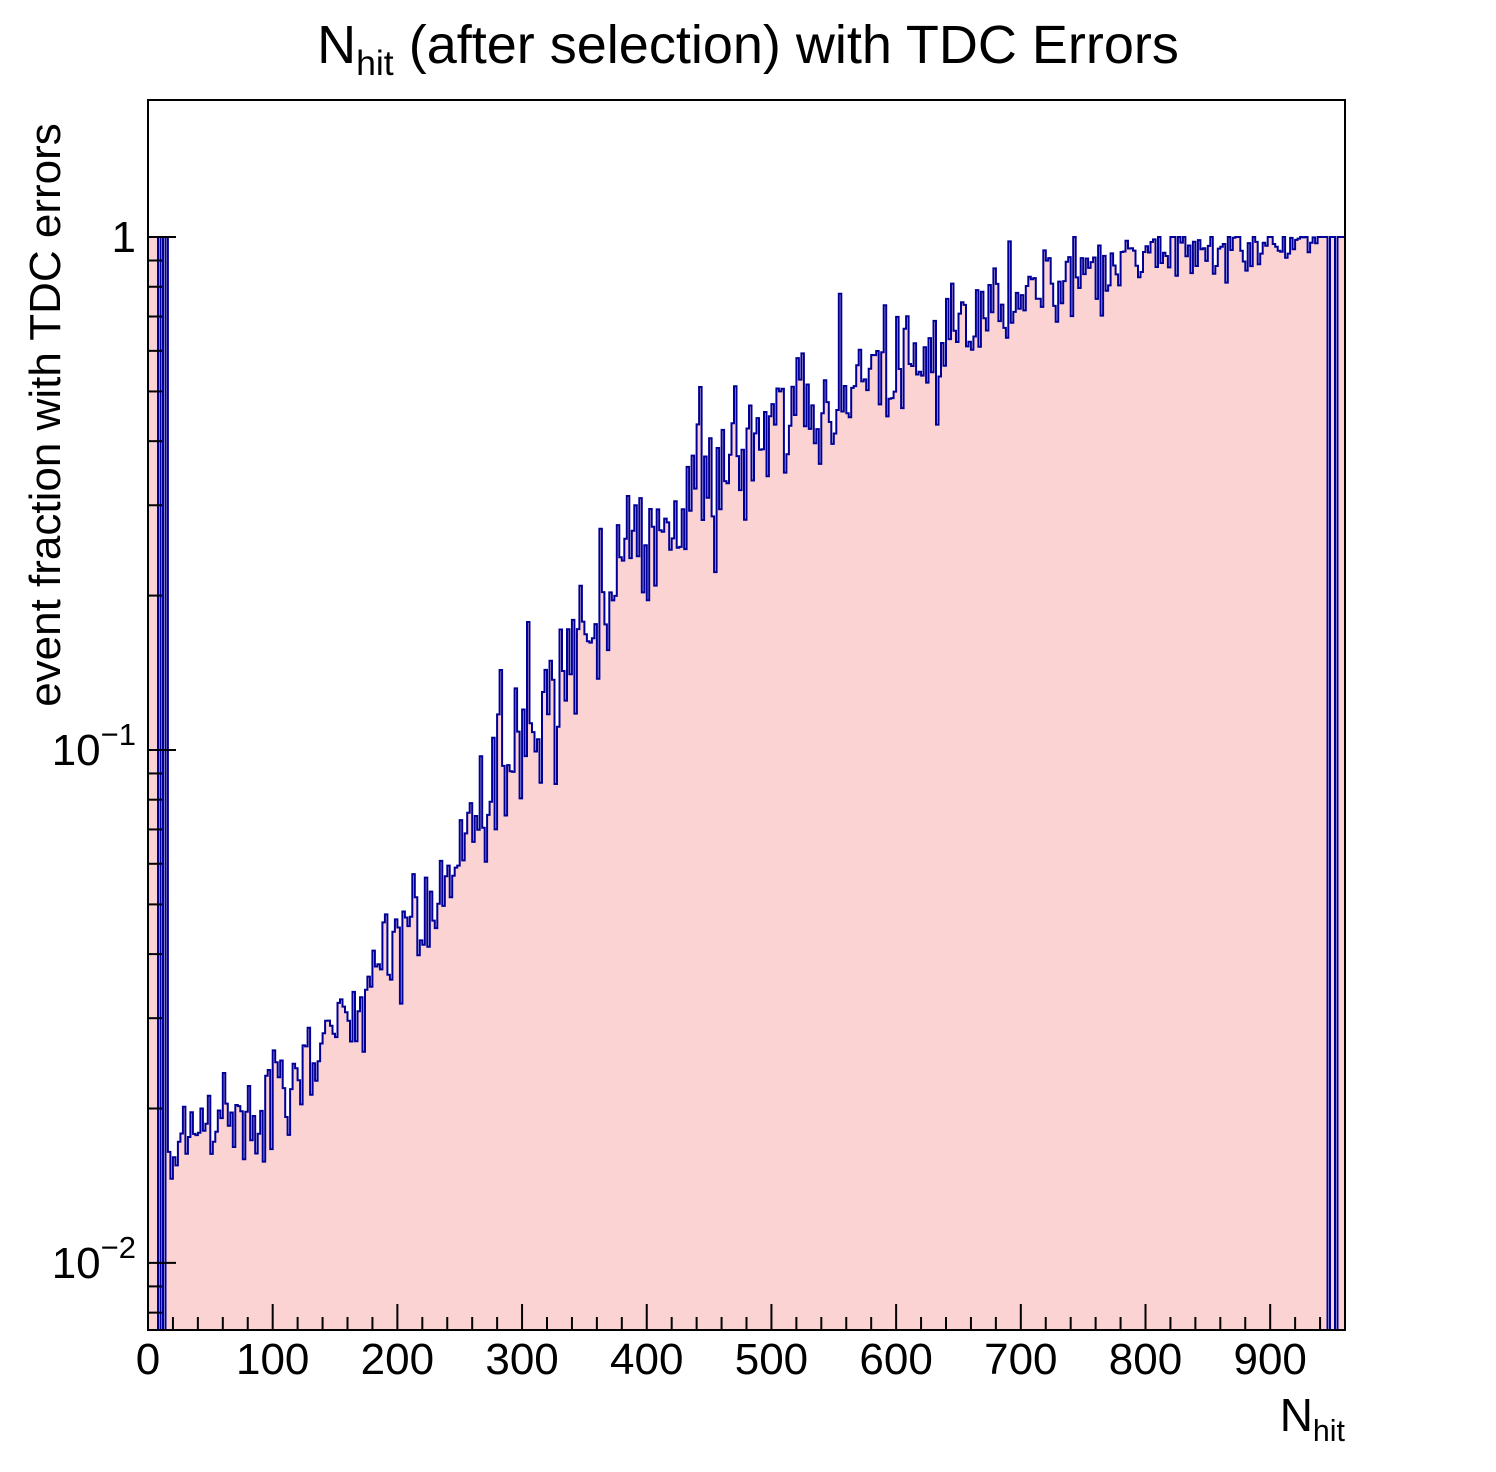 The height and width of the screenshot is (1472, 1496). What do you see at coordinates (721, 1359) in the screenshot?
I see `x-tick-labels: 0 100 200 300 400 500 600 700 800 900` at bounding box center [721, 1359].